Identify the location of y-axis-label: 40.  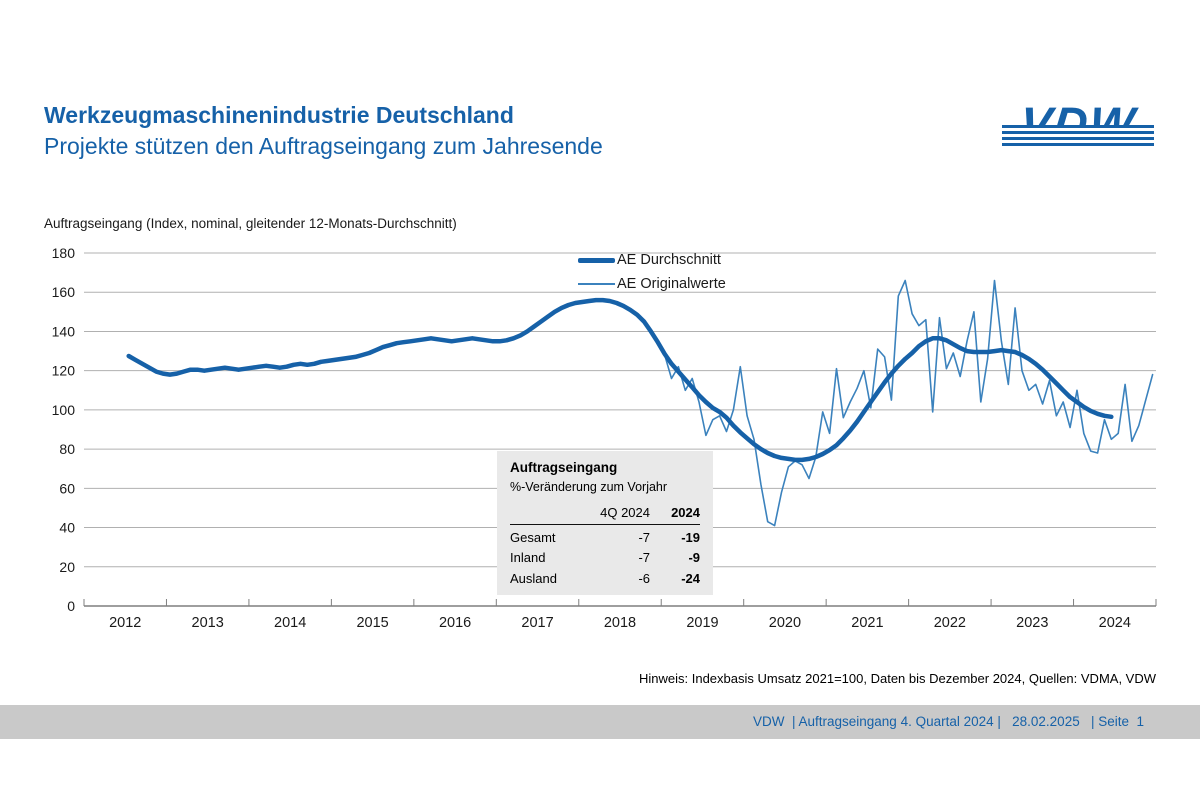
(67, 528).